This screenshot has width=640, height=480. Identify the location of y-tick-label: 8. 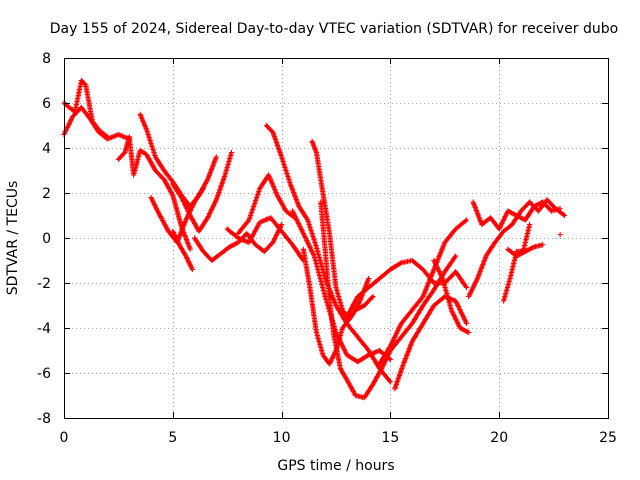
(46, 59).